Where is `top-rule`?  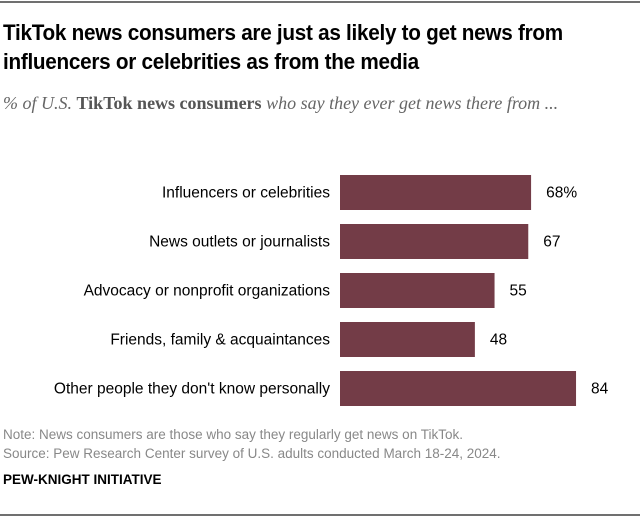
top-rule is located at coordinates (320, 2).